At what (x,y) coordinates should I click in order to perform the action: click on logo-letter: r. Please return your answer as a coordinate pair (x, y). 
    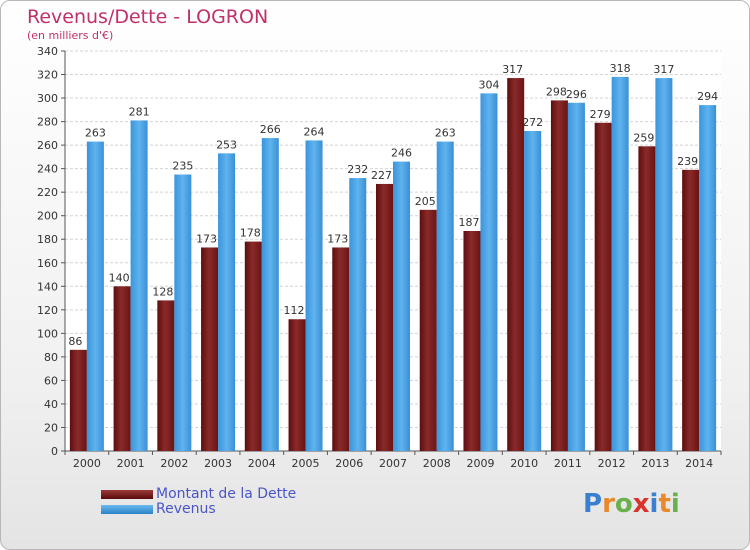
    Looking at the image, I should click on (608, 504).